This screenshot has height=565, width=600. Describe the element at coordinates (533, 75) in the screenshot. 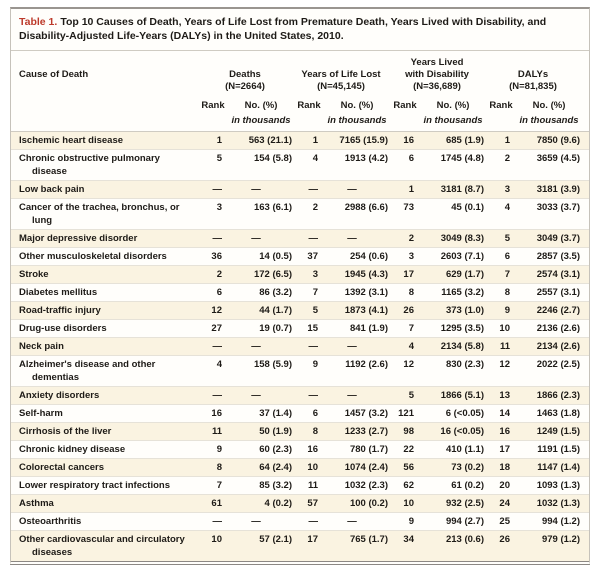

I see `group-title: DALYs` at that location.